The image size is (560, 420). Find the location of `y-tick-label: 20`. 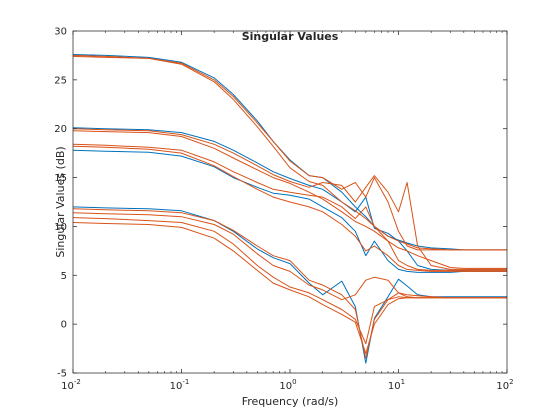

y-tick-label: 20 is located at coordinates (60, 129).